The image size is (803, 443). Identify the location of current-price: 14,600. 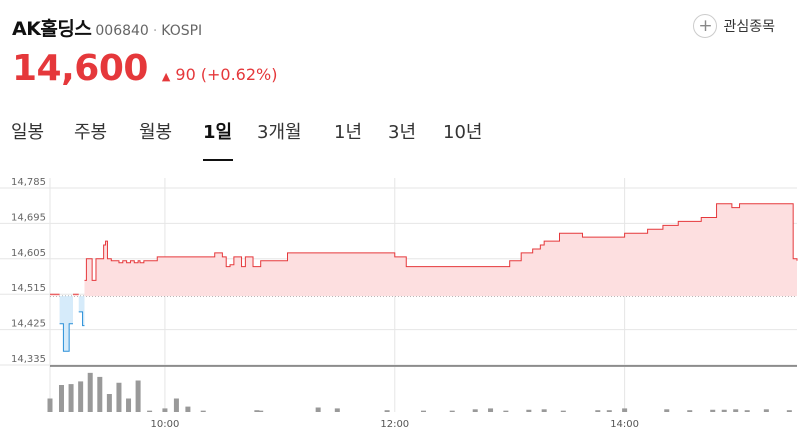
(80, 68).